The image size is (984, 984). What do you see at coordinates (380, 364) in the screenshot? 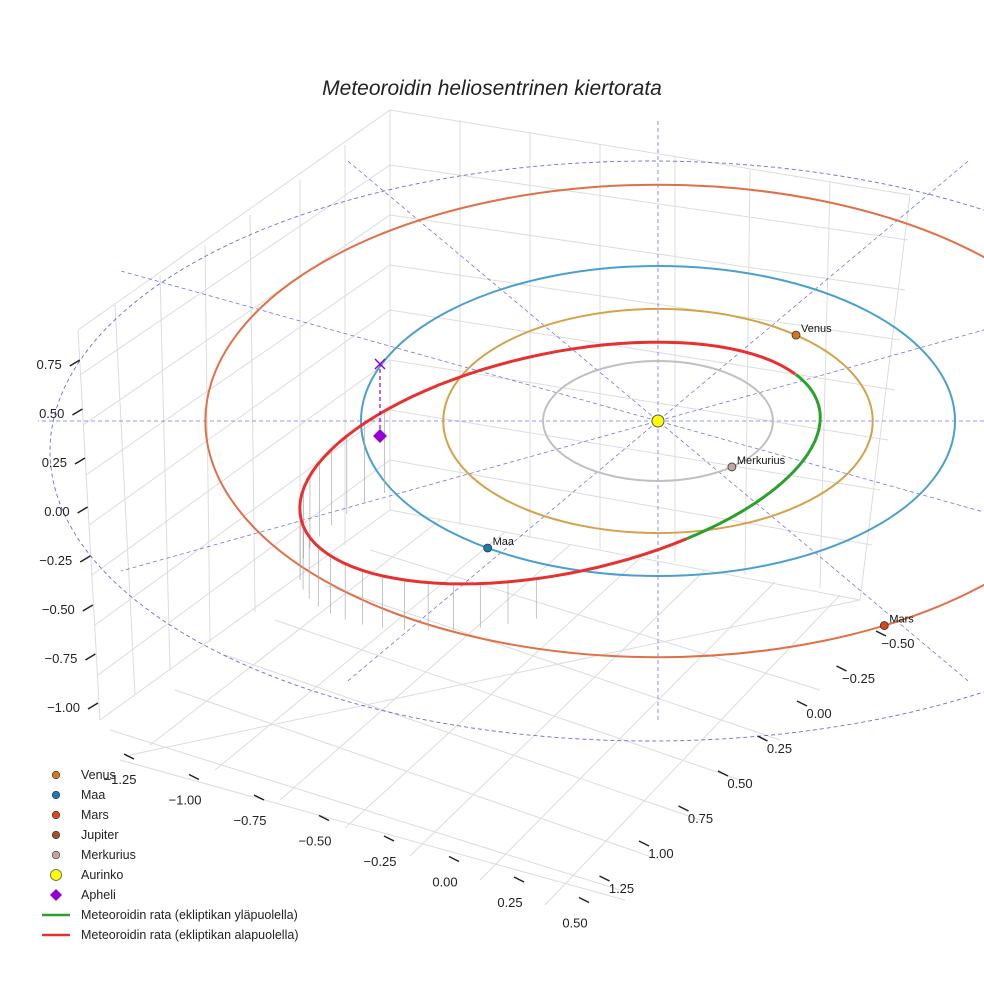
I see `aphelion-projection-marker` at bounding box center [380, 364].